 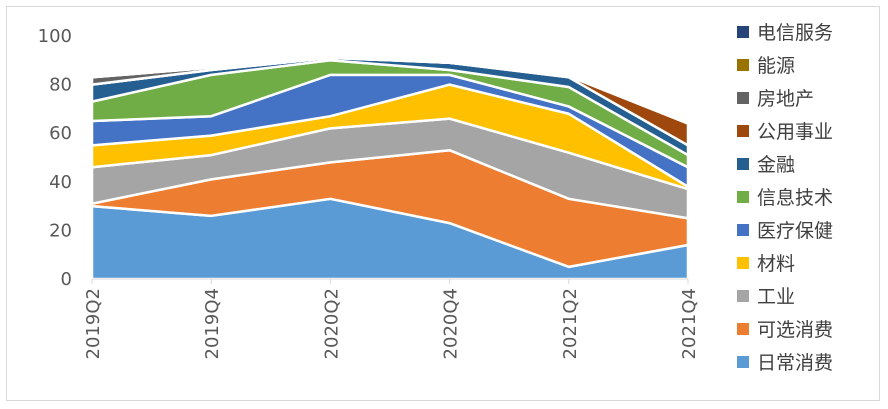 I want to click on x-tick-label: 2020Q4, so click(x=451, y=323).